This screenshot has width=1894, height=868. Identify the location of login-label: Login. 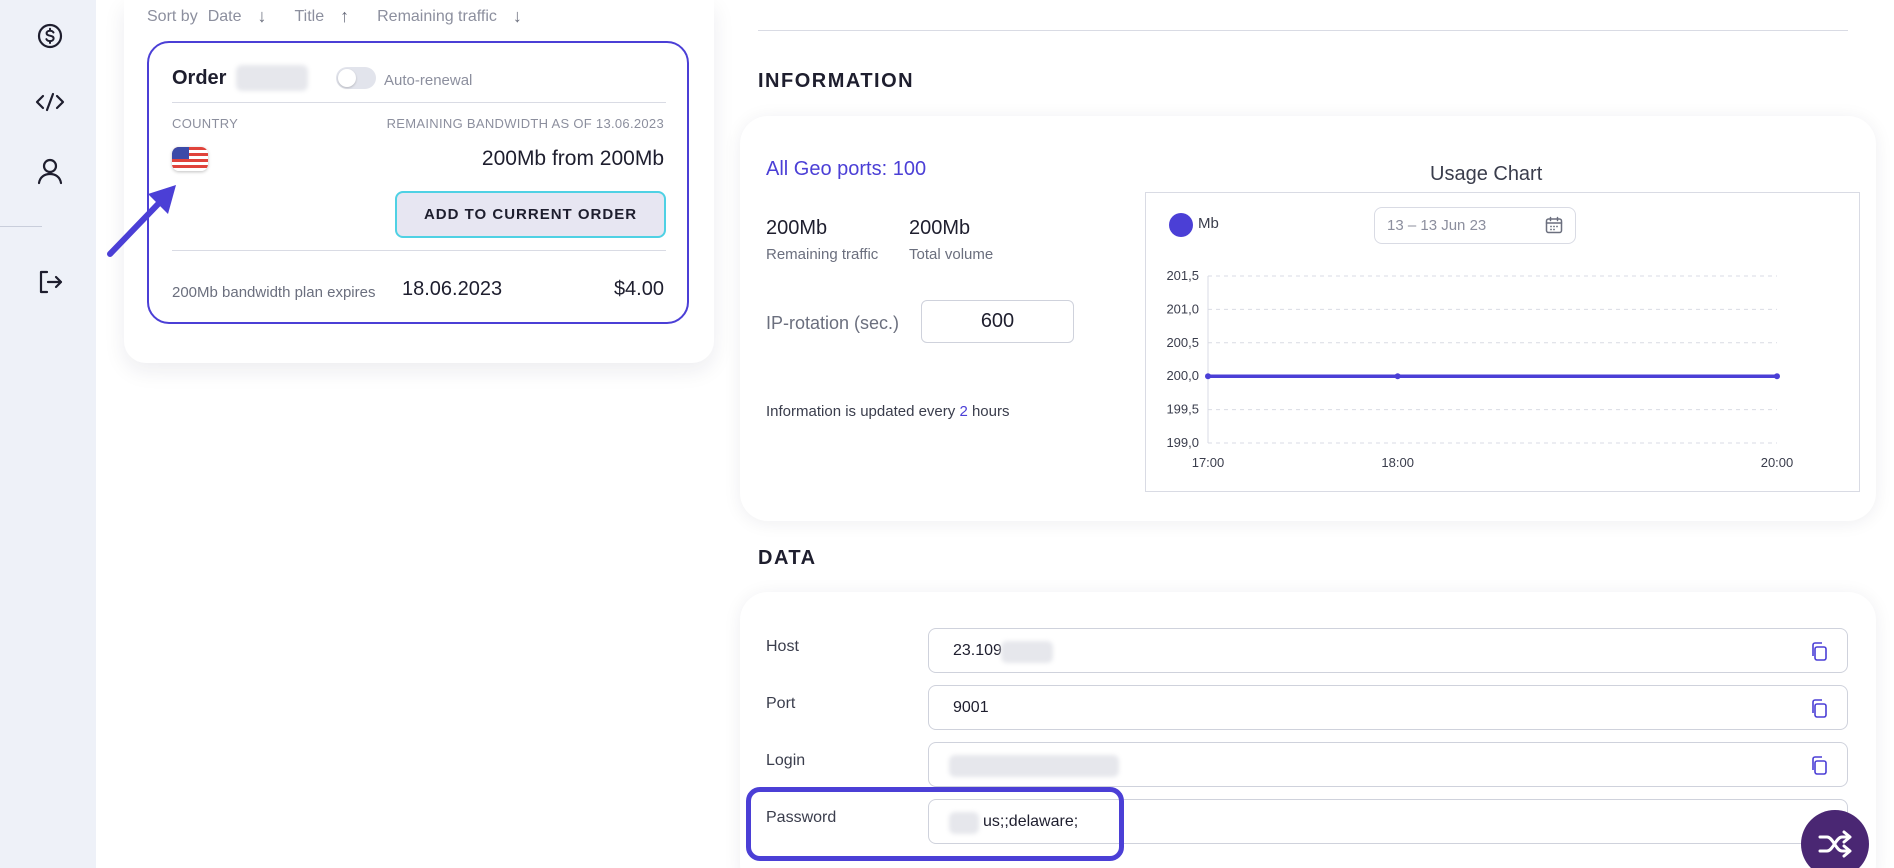
(786, 760).